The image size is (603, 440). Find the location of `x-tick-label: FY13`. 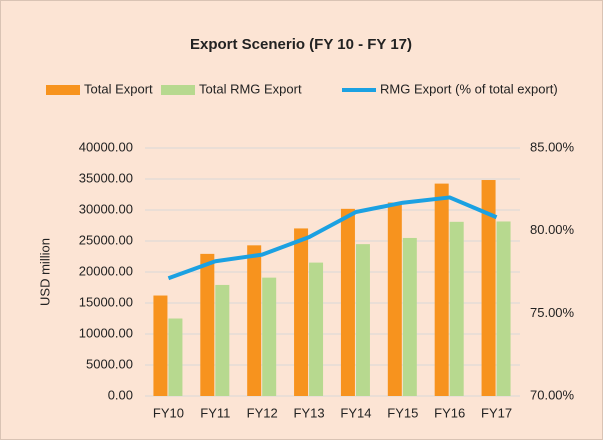

x-tick-label: FY13 is located at coordinates (309, 412).